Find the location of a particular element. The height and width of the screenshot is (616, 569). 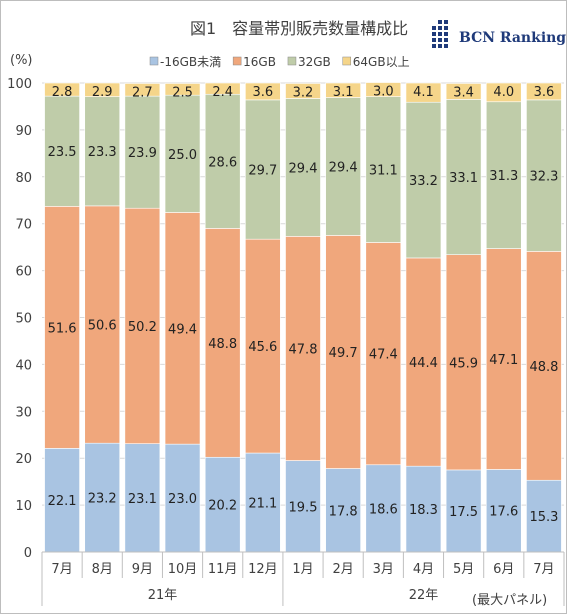

data-label: 2.9 is located at coordinates (102, 92).